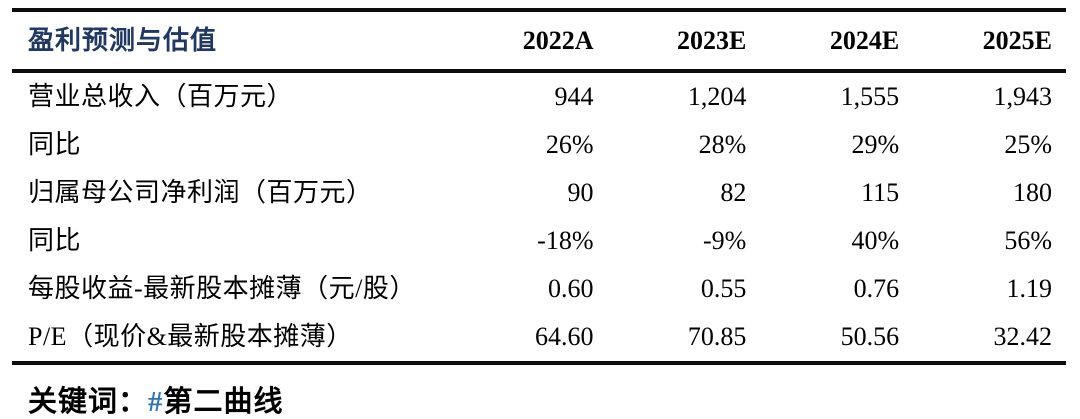 Image resolution: width=1080 pixels, height=419 pixels. Describe the element at coordinates (571, 288) in the screenshot. I see `cell-value: 0.60` at that location.